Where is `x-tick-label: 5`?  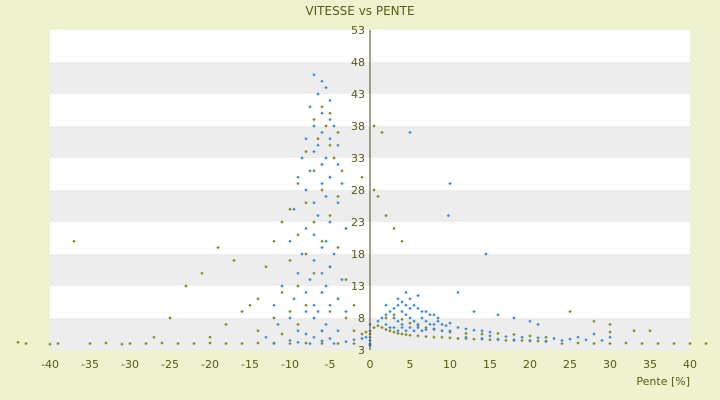
x-tick-label: 5 is located at coordinates (410, 364).